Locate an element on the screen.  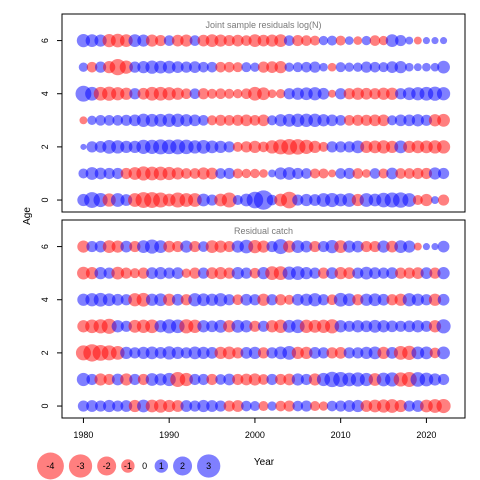
legend-label: 0 is located at coordinates (144, 466).